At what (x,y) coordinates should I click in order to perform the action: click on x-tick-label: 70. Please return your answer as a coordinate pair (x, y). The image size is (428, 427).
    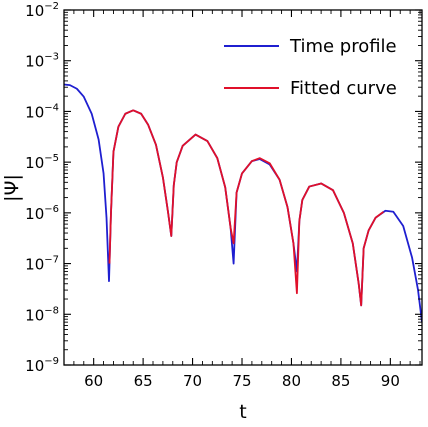
    Looking at the image, I should click on (192, 381).